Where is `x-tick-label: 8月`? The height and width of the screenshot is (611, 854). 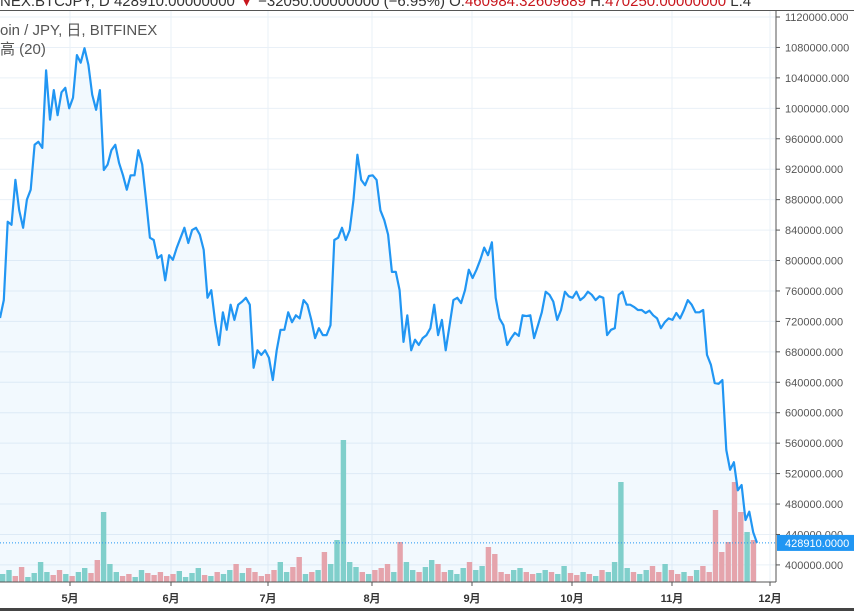
x-tick-label: 8月 is located at coordinates (371, 598).